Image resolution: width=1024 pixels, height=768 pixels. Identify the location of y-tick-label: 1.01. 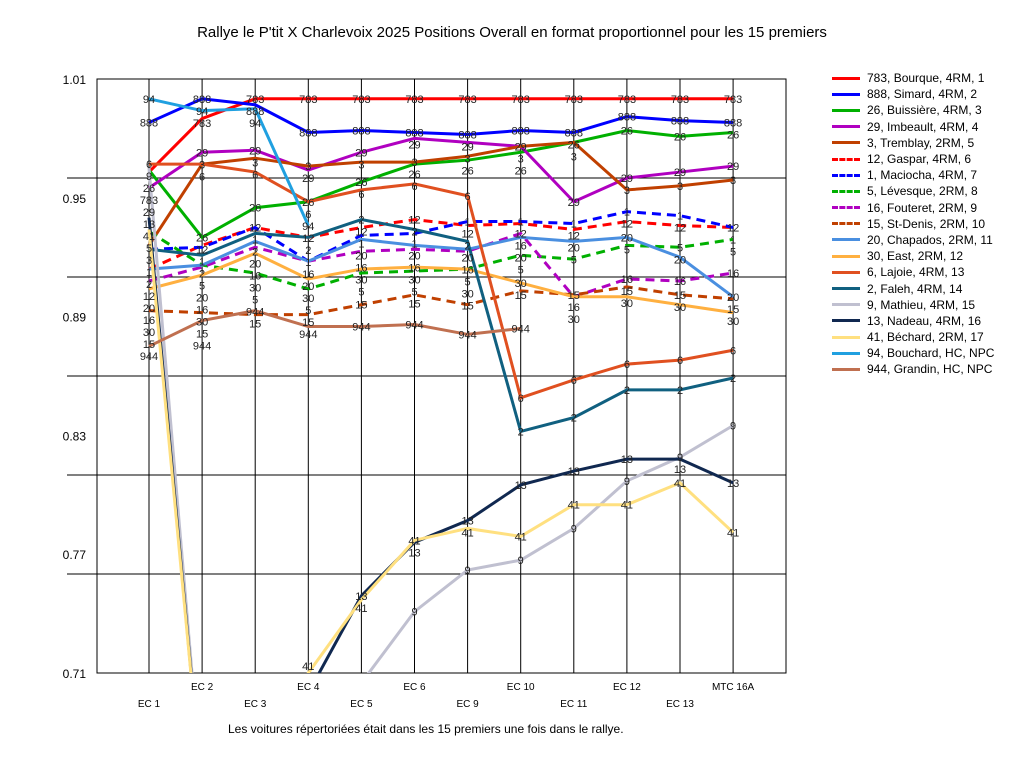
(75, 80).